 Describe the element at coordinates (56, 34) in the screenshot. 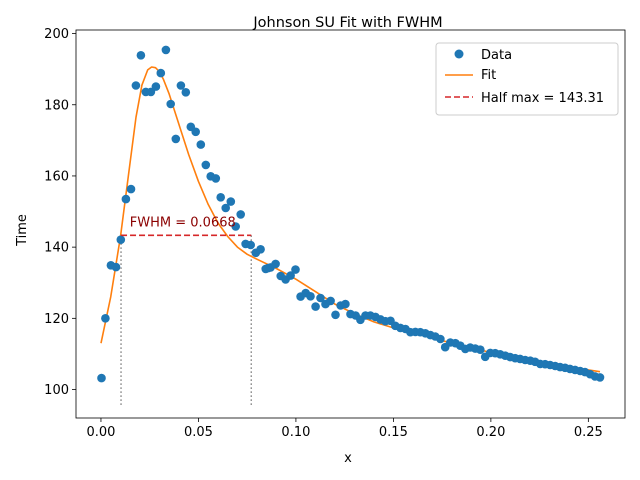

I see `y-tick-label: 200` at that location.